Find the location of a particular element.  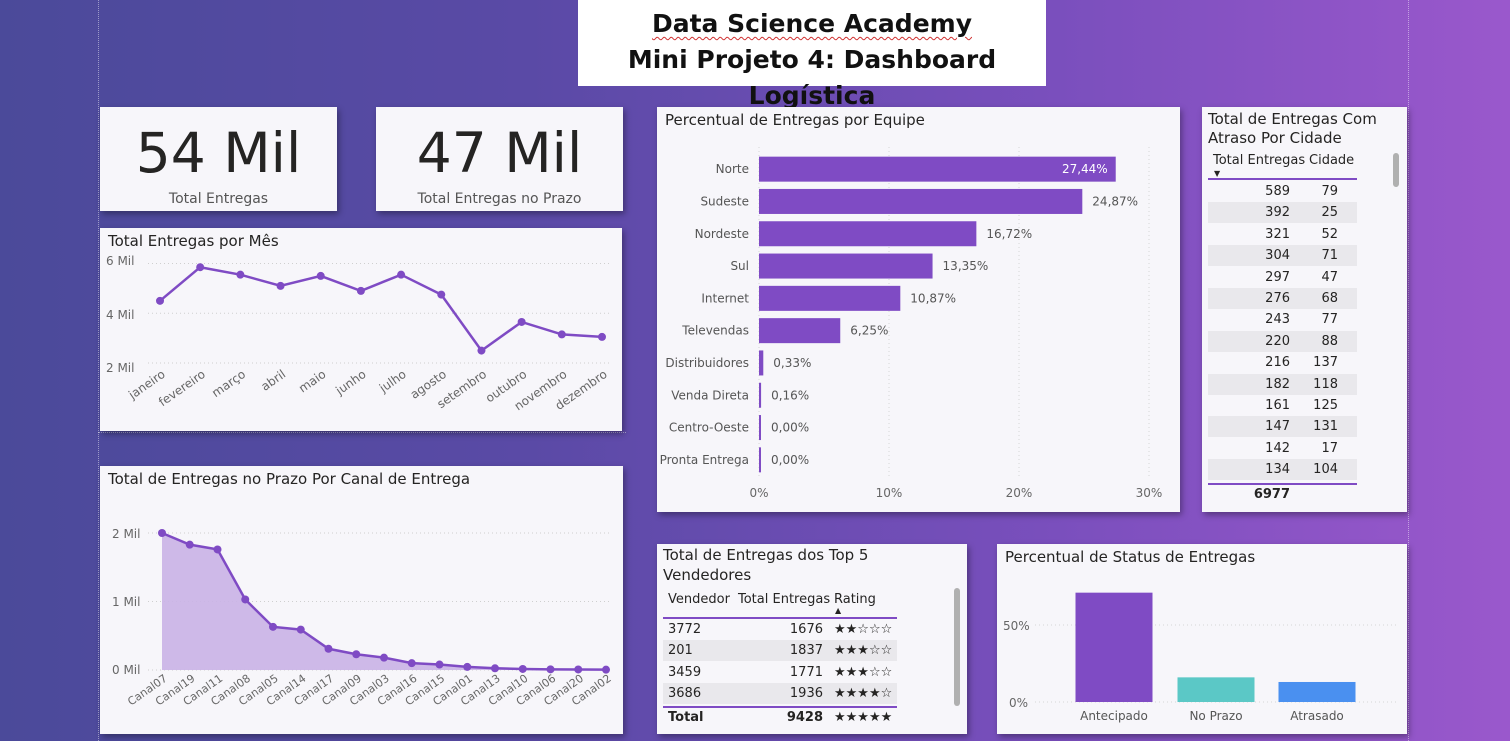

total-rating: ★★★★★ is located at coordinates (863, 717).